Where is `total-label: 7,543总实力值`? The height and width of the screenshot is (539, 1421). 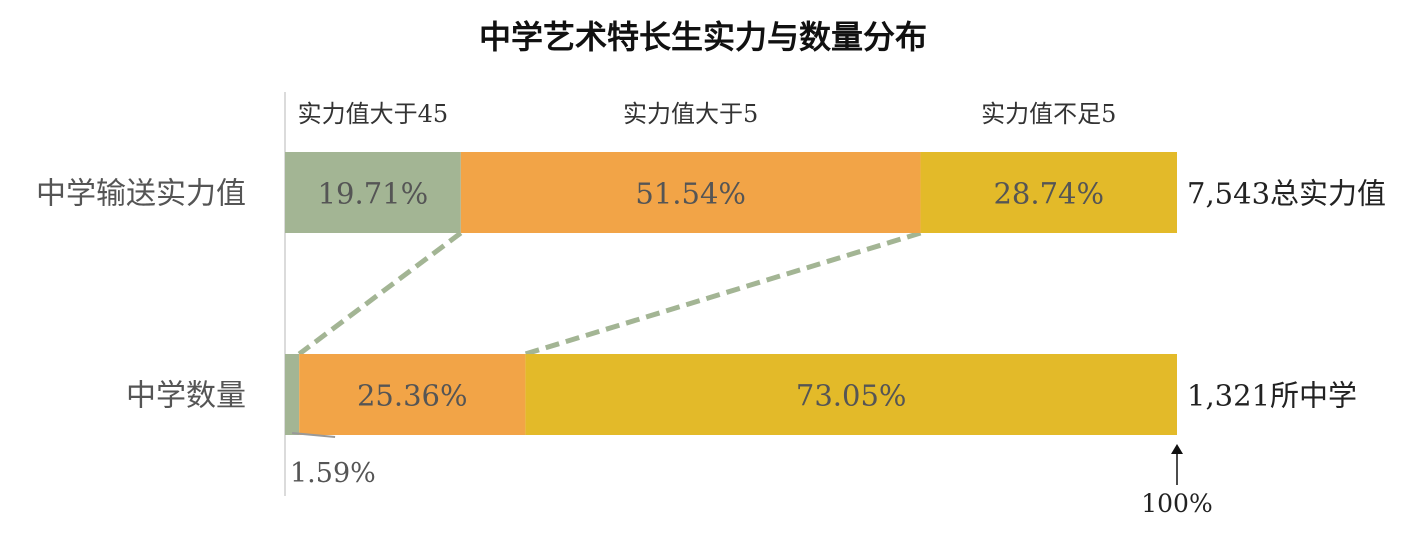
total-label: 7,543总实力值 is located at coordinates (1286, 194).